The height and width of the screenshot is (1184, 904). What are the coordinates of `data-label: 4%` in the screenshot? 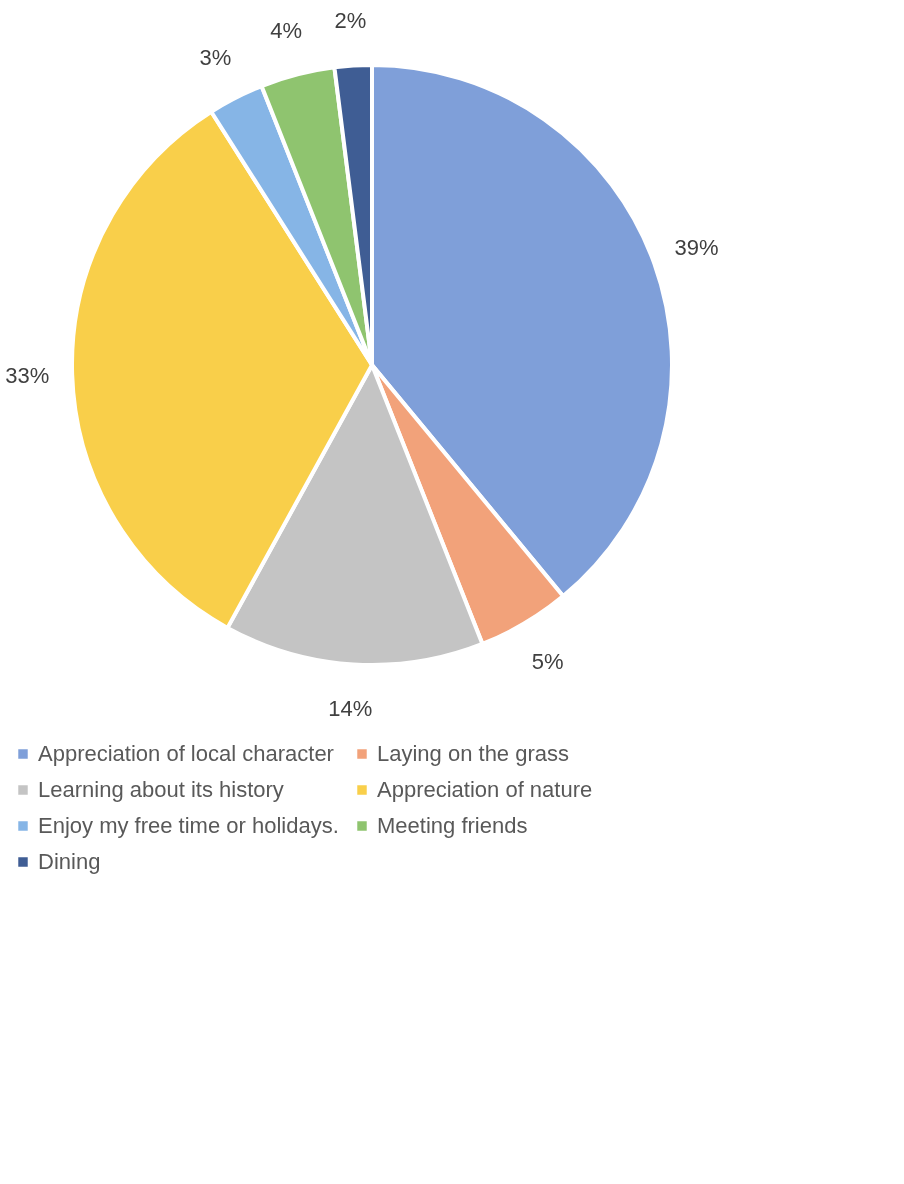 It's located at (286, 30).